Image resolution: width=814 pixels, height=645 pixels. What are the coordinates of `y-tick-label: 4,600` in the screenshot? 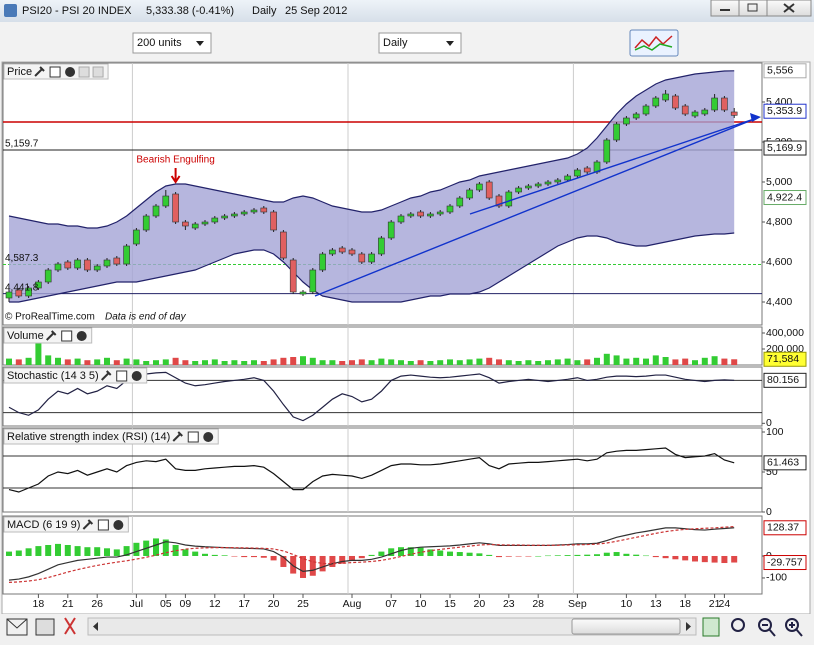 It's located at (779, 262).